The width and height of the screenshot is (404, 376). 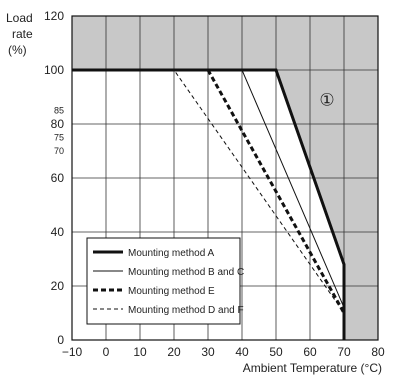 I want to click on x-tick-label: 50, so click(x=276, y=352).